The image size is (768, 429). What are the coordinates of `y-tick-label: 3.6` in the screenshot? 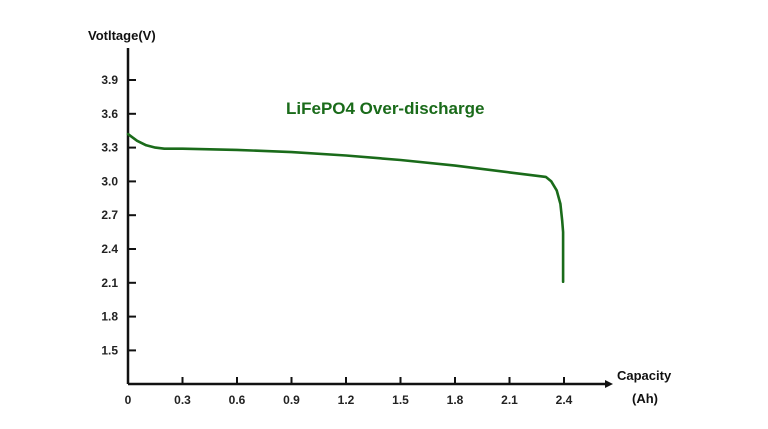 It's located at (109, 114).